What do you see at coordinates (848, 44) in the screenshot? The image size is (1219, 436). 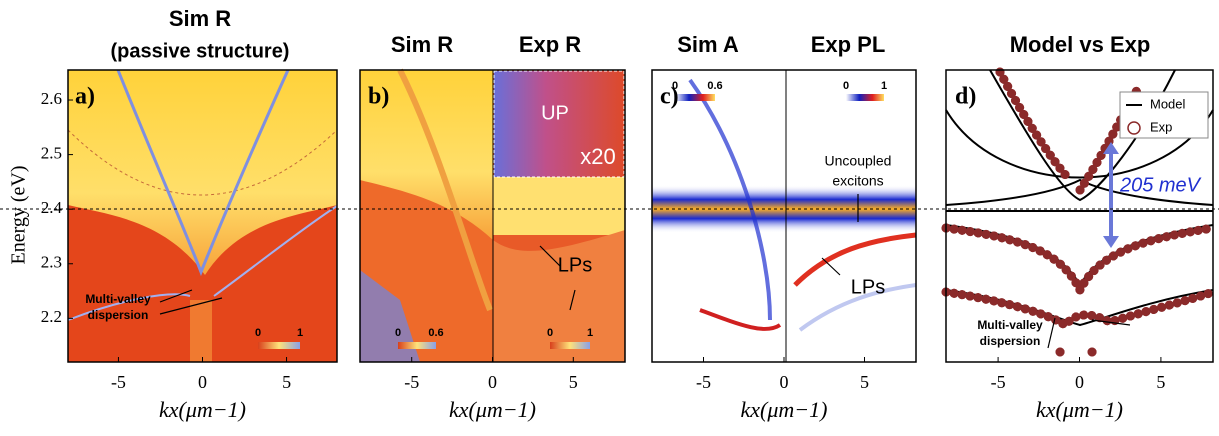 I see `panel-title: Exp PL` at bounding box center [848, 44].